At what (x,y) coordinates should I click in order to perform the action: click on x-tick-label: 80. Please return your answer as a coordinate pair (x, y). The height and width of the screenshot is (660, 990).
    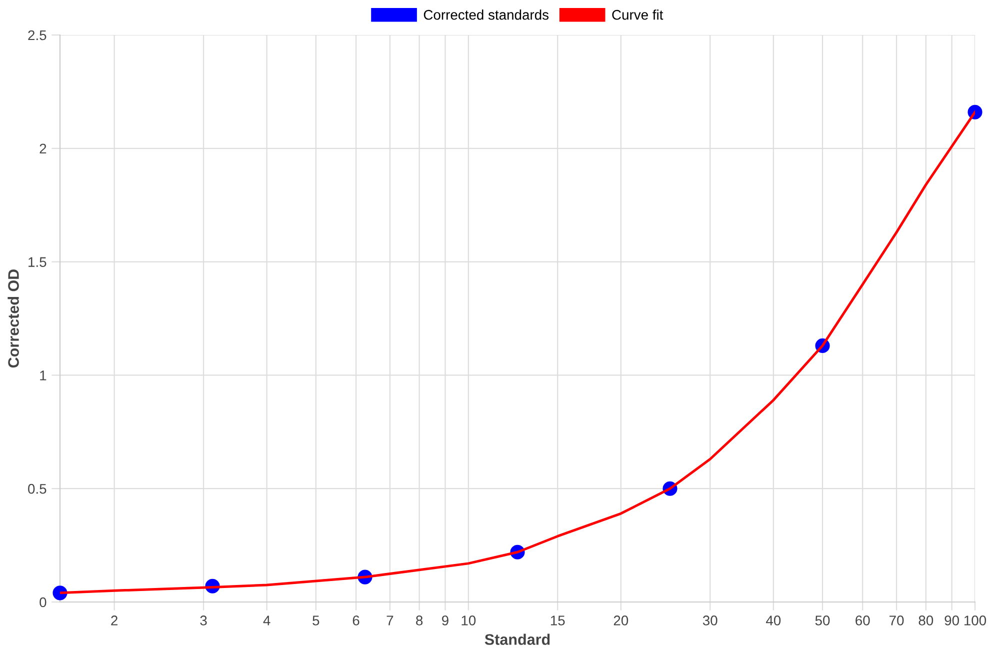
    Looking at the image, I should click on (926, 621).